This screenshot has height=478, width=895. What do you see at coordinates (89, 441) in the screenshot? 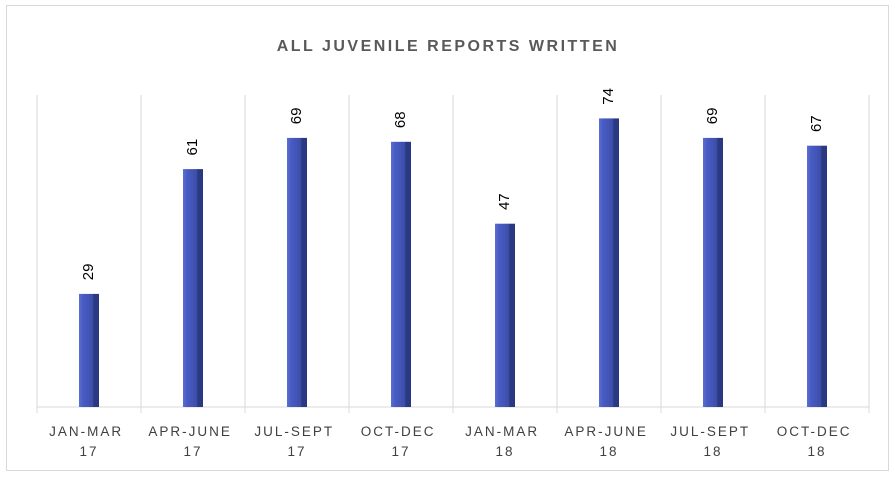
I see `x-tick-label: JAN-MAR 17` at bounding box center [89, 441].